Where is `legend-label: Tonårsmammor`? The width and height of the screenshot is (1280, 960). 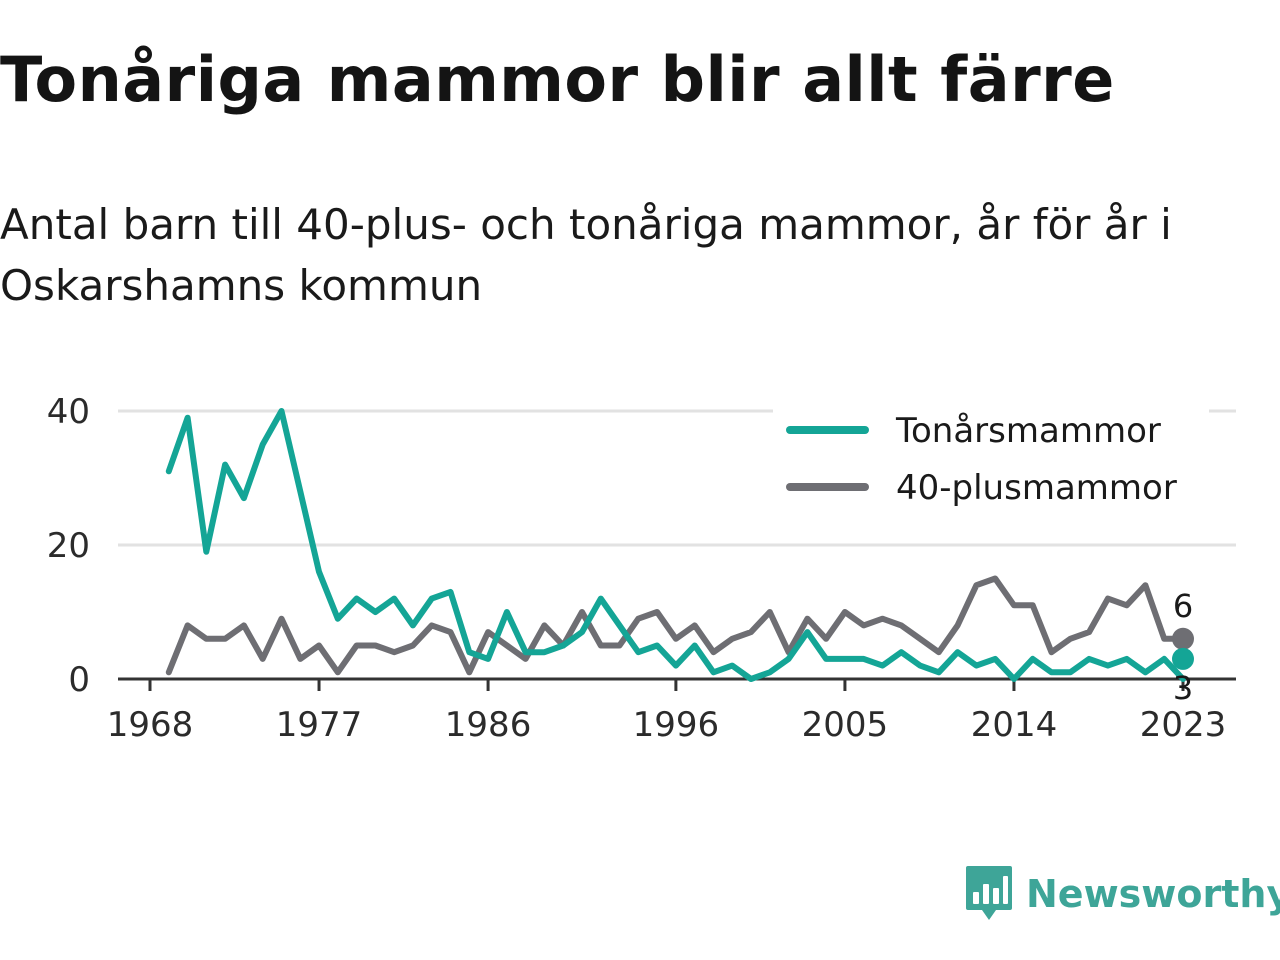
legend-label: Tonårsmammor is located at coordinates (1028, 431).